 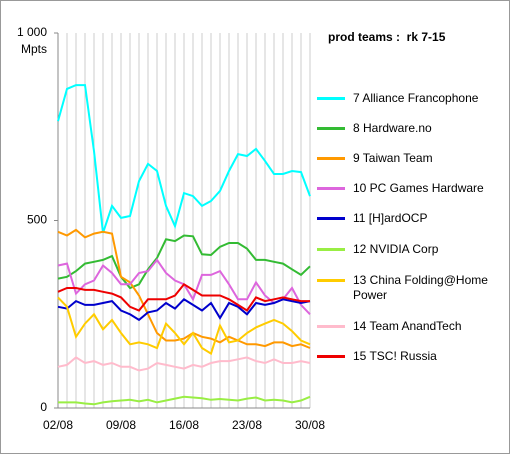 I want to click on legend-item: 9 Taiwan Team, so click(x=412, y=158).